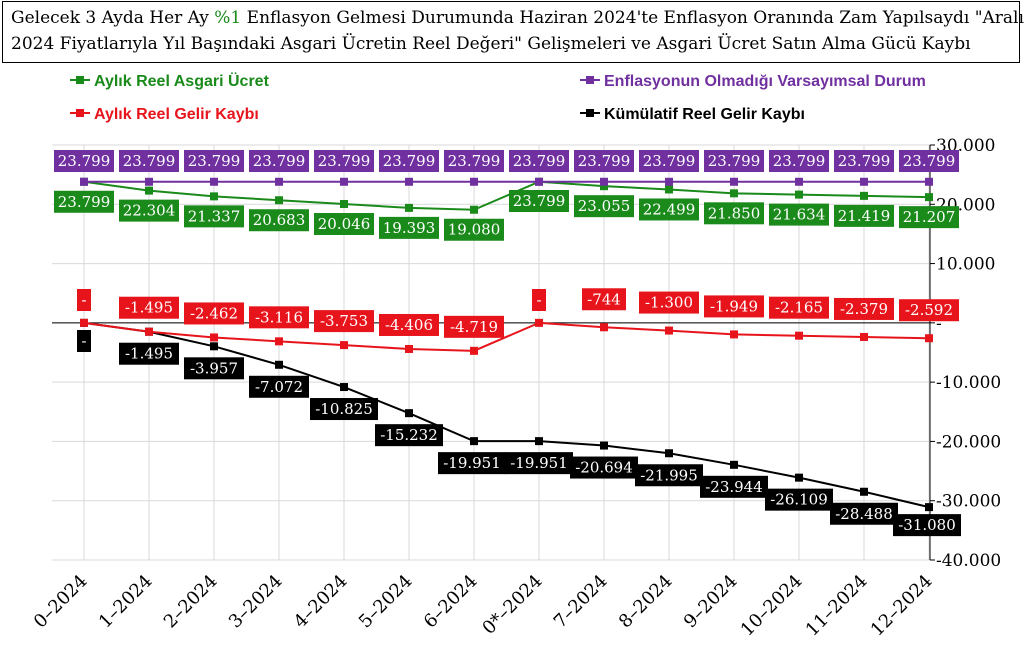 This screenshot has width=1024, height=668. I want to click on x-tick-label: 3–2024, so click(256, 602).